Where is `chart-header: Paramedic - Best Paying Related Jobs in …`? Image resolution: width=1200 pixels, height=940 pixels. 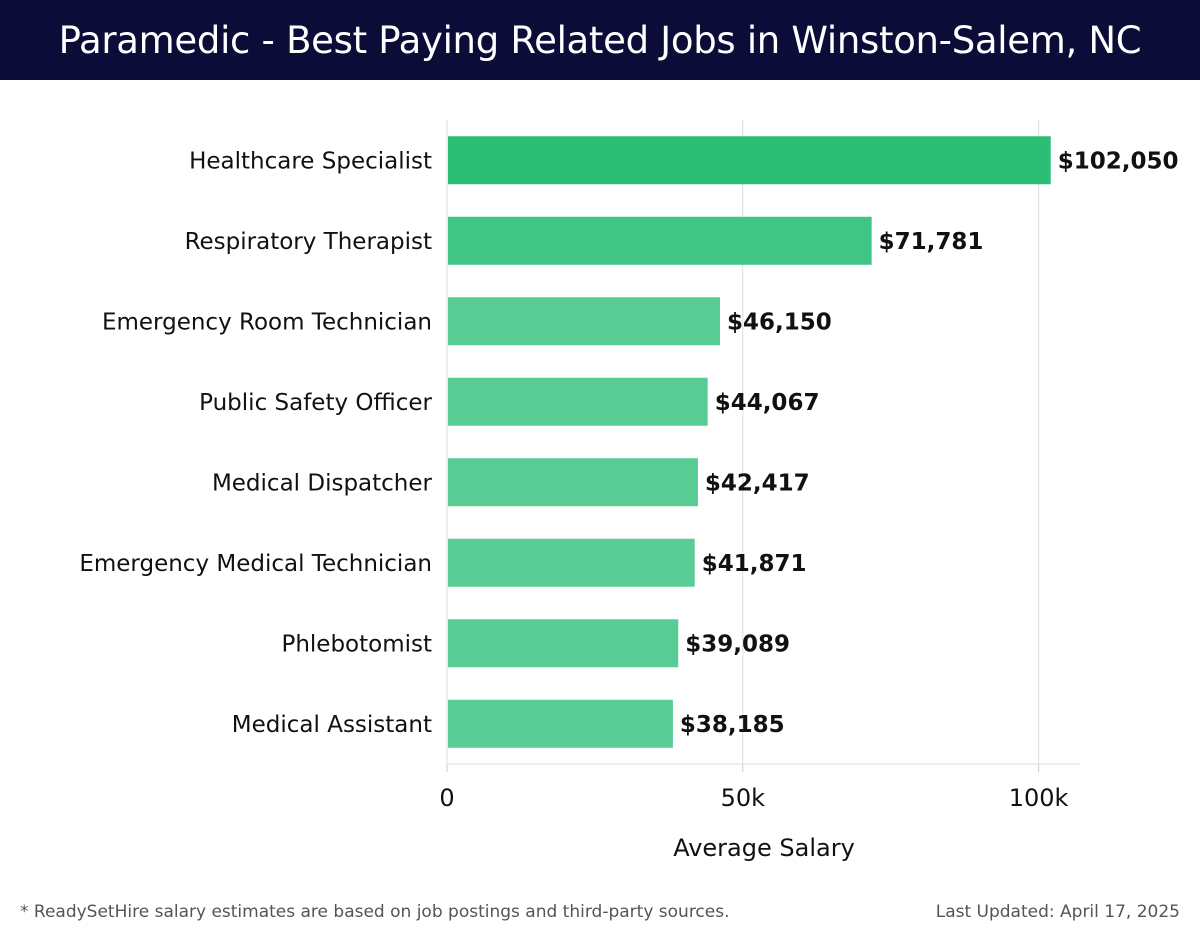
chart-header: Paramedic - Best Paying Related Jobs in … is located at coordinates (600, 40).